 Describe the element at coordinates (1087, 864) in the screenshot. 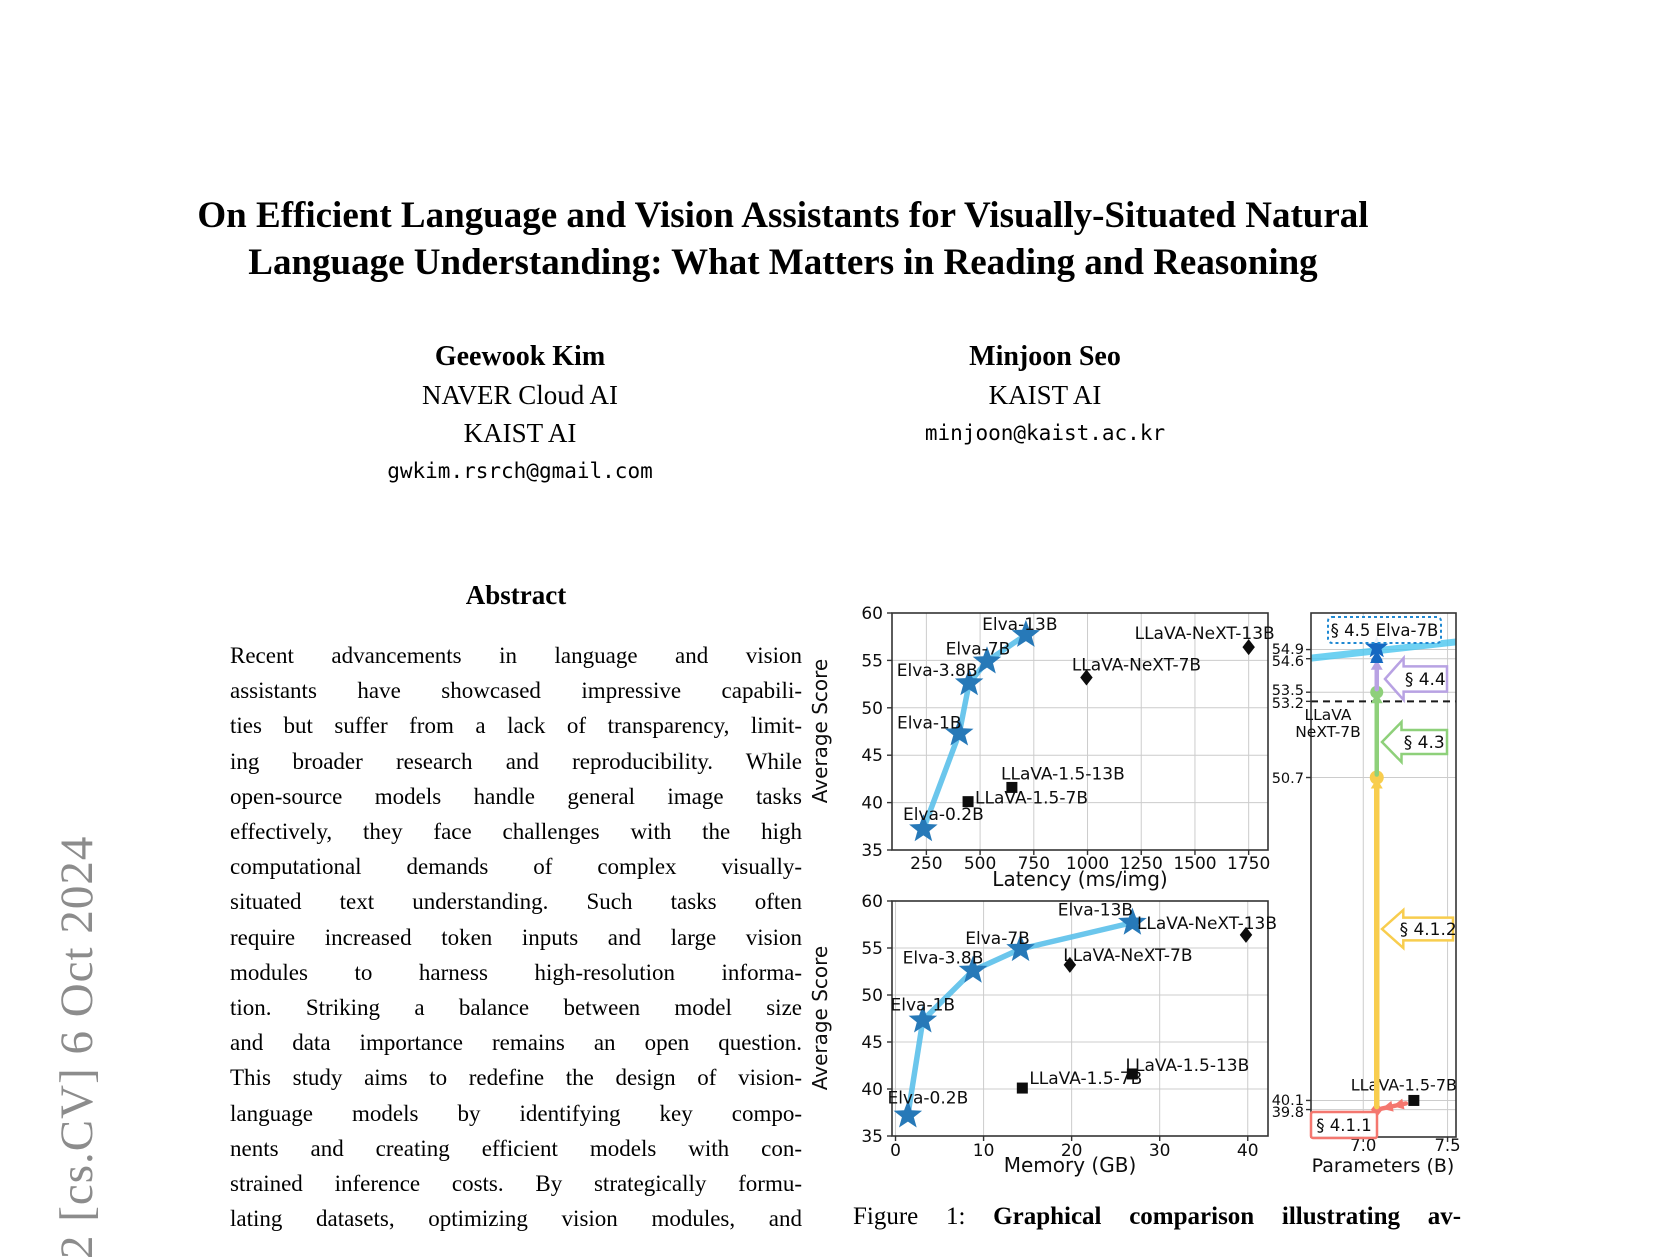

I see `svg-text: 1000` at that location.